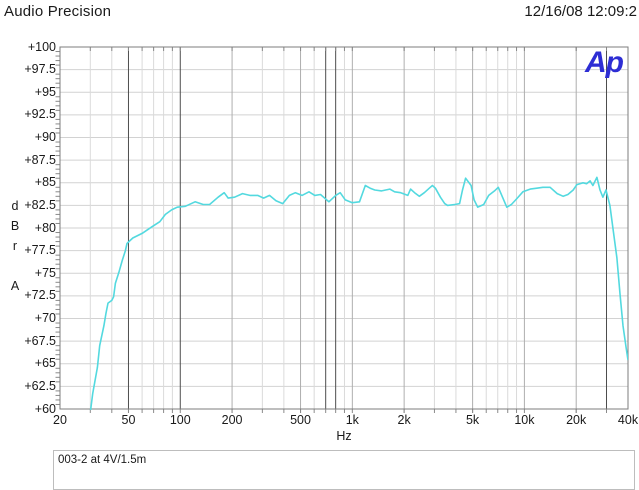  What do you see at coordinates (344, 470) in the screenshot?
I see `annotation-box: 003-2 at 4V/1.5m` at bounding box center [344, 470].